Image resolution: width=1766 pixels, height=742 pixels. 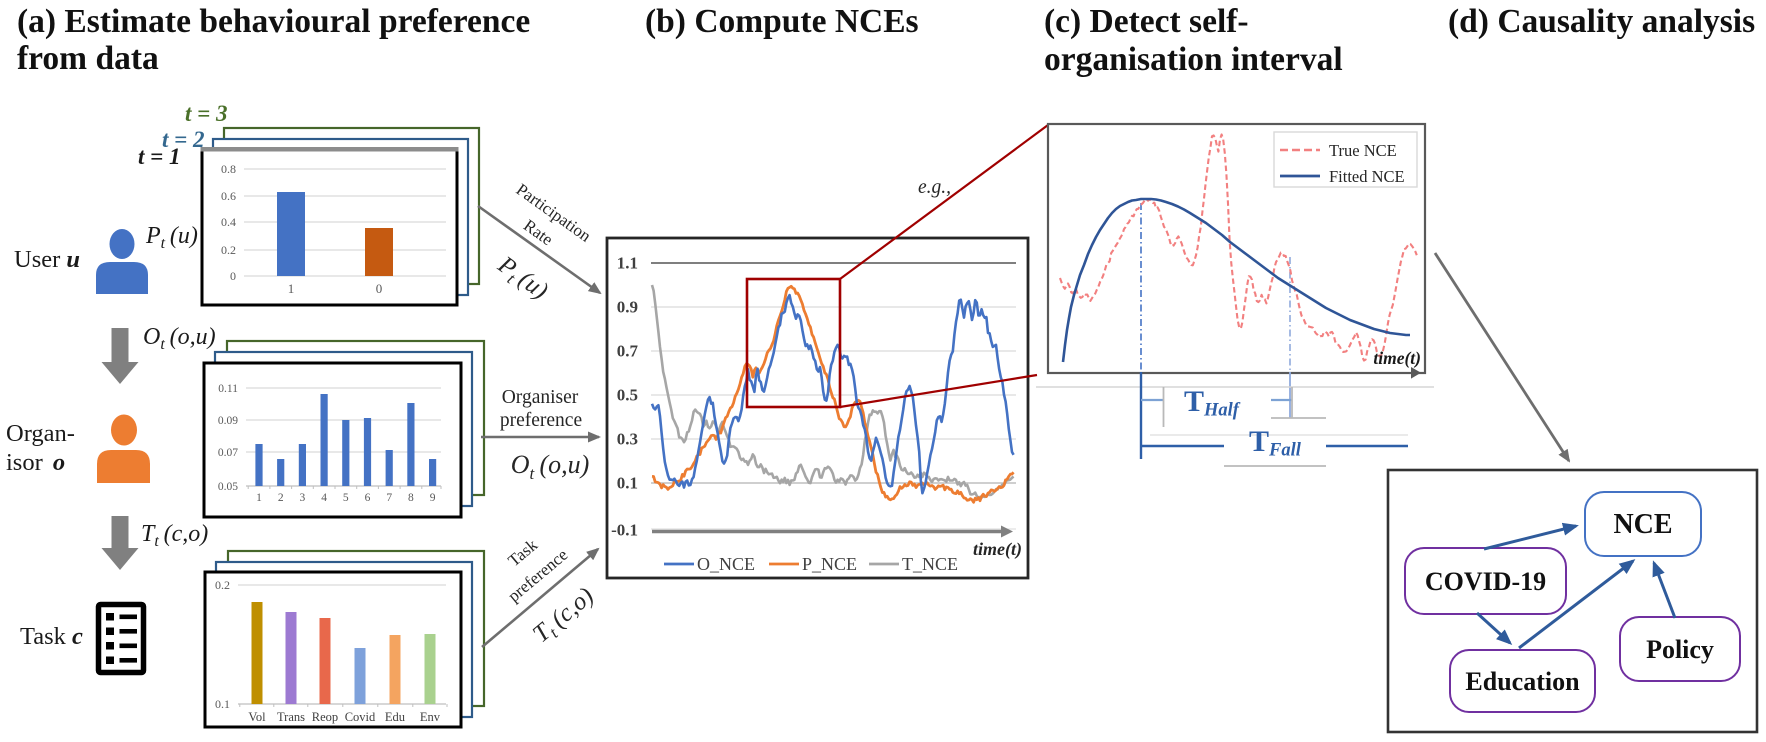 What do you see at coordinates (325, 717) in the screenshot?
I see `svg-text: Reop` at bounding box center [325, 717].